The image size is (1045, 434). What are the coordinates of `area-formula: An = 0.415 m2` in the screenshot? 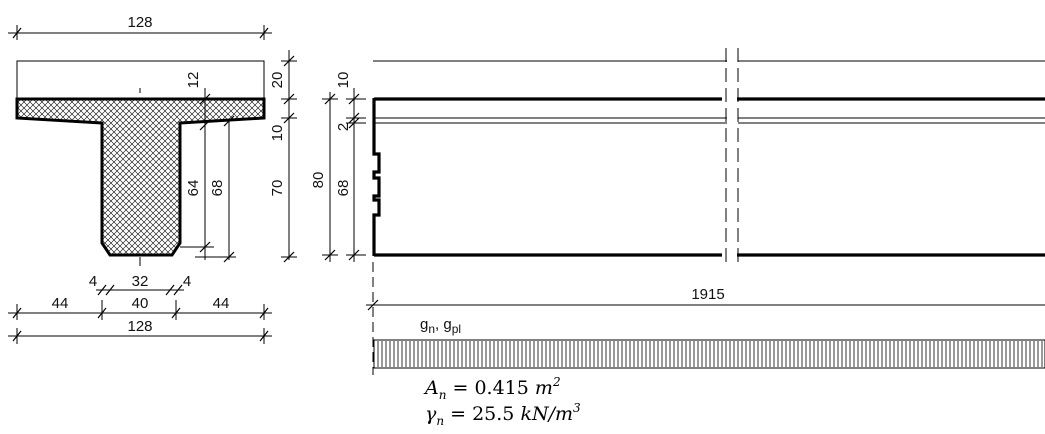 It's located at (492, 388).